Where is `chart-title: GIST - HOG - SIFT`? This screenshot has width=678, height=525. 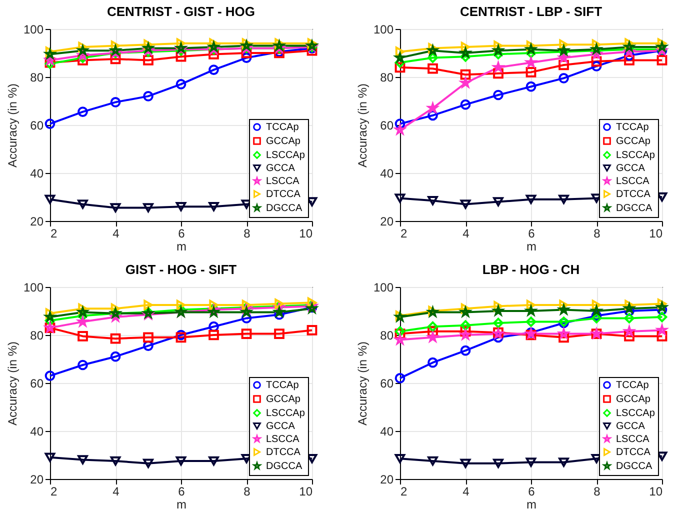
chart-title: GIST - HOG - SIFT is located at coordinates (181, 269).